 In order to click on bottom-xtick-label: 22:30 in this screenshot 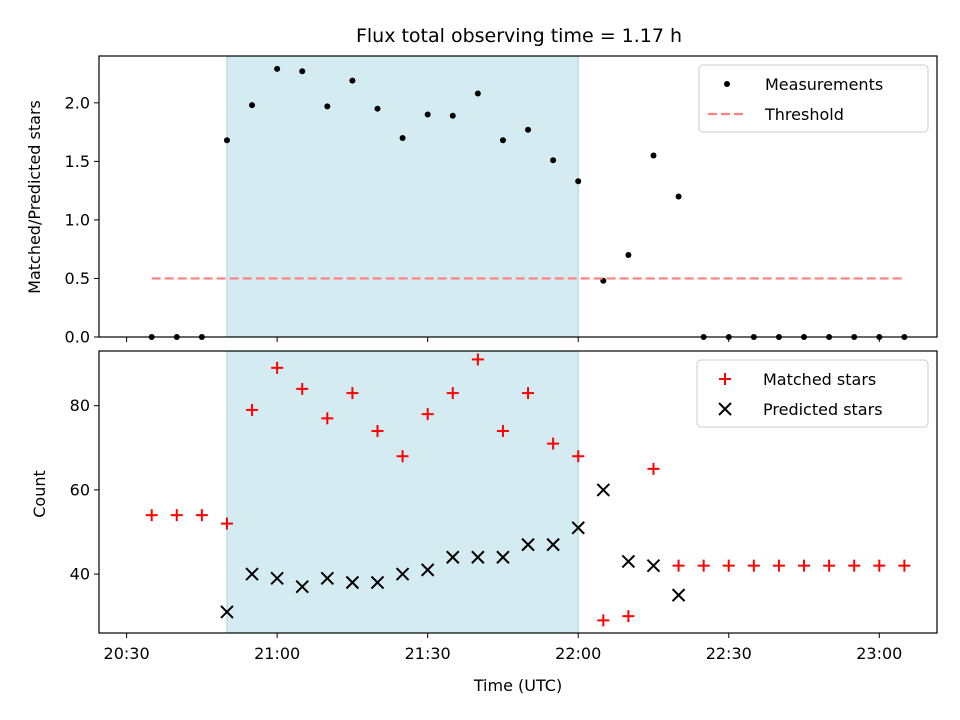, I will do `click(729, 653)`.